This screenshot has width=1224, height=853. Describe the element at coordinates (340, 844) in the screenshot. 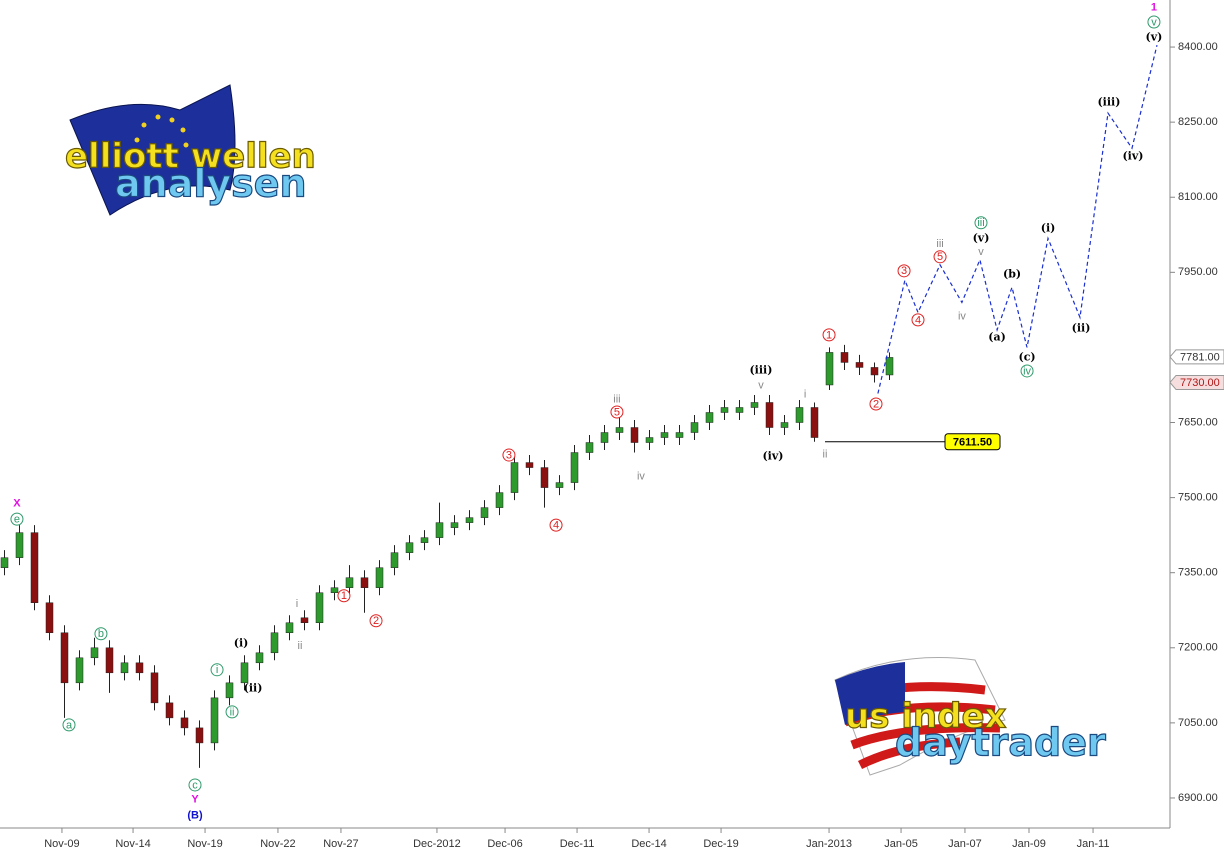

I see `x-tick-label: Nov-27` at that location.